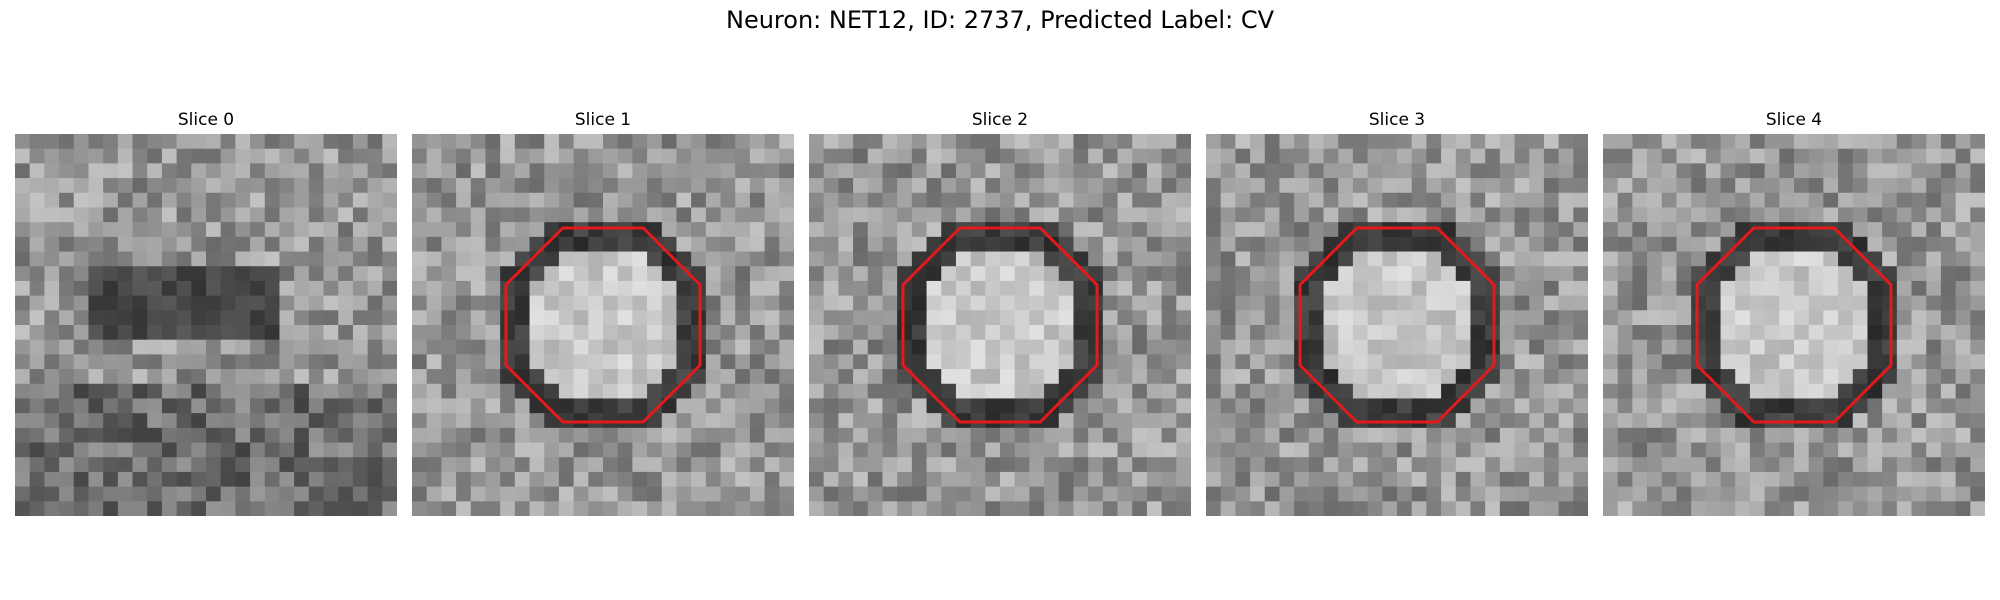 Image resolution: width=2000 pixels, height=600 pixels. I want to click on slice-panel-3: Slice 3, so click(1397, 313).